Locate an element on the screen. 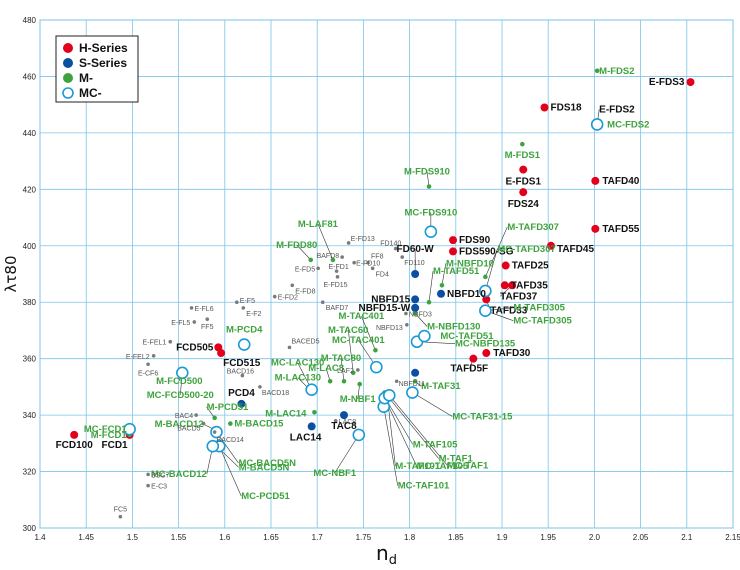 Image resolution: width=740 pixels, height=570 pixels. x-tick-label: 1.9 is located at coordinates (502, 537).